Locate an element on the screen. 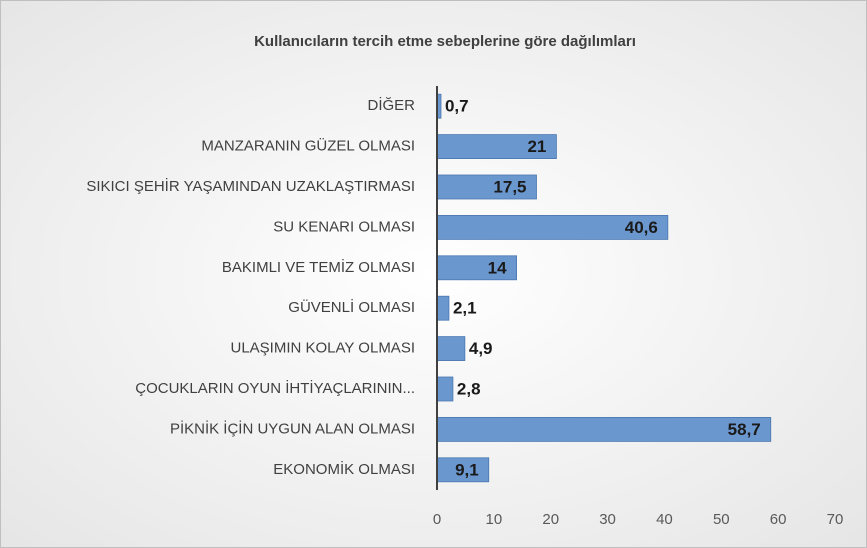 Image resolution: width=867 pixels, height=548 pixels. y-tick-label: DİĞER is located at coordinates (391, 105).